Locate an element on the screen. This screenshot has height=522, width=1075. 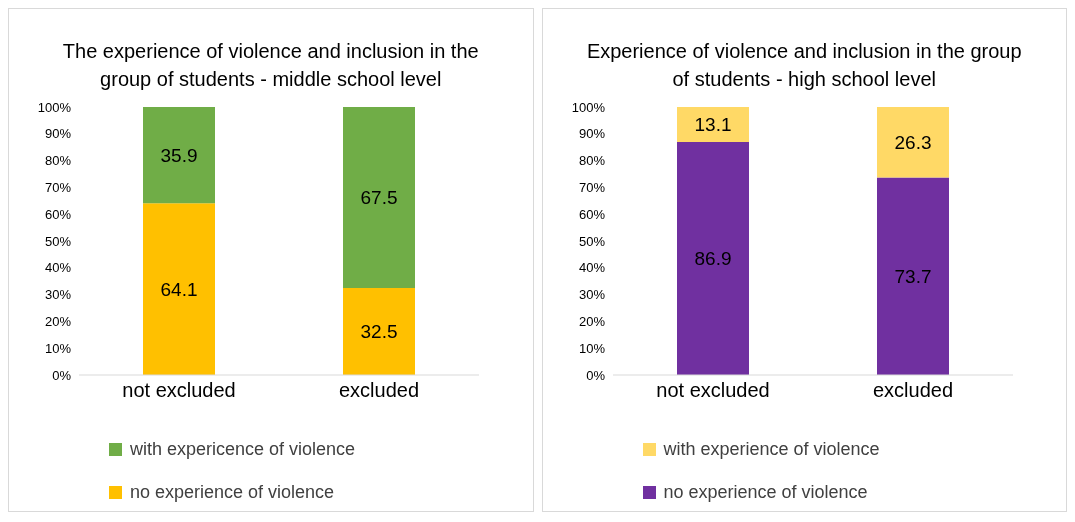
chart-title: Experience of violence and inclusion in the group of students - high school level is located at coordinates (804, 65).